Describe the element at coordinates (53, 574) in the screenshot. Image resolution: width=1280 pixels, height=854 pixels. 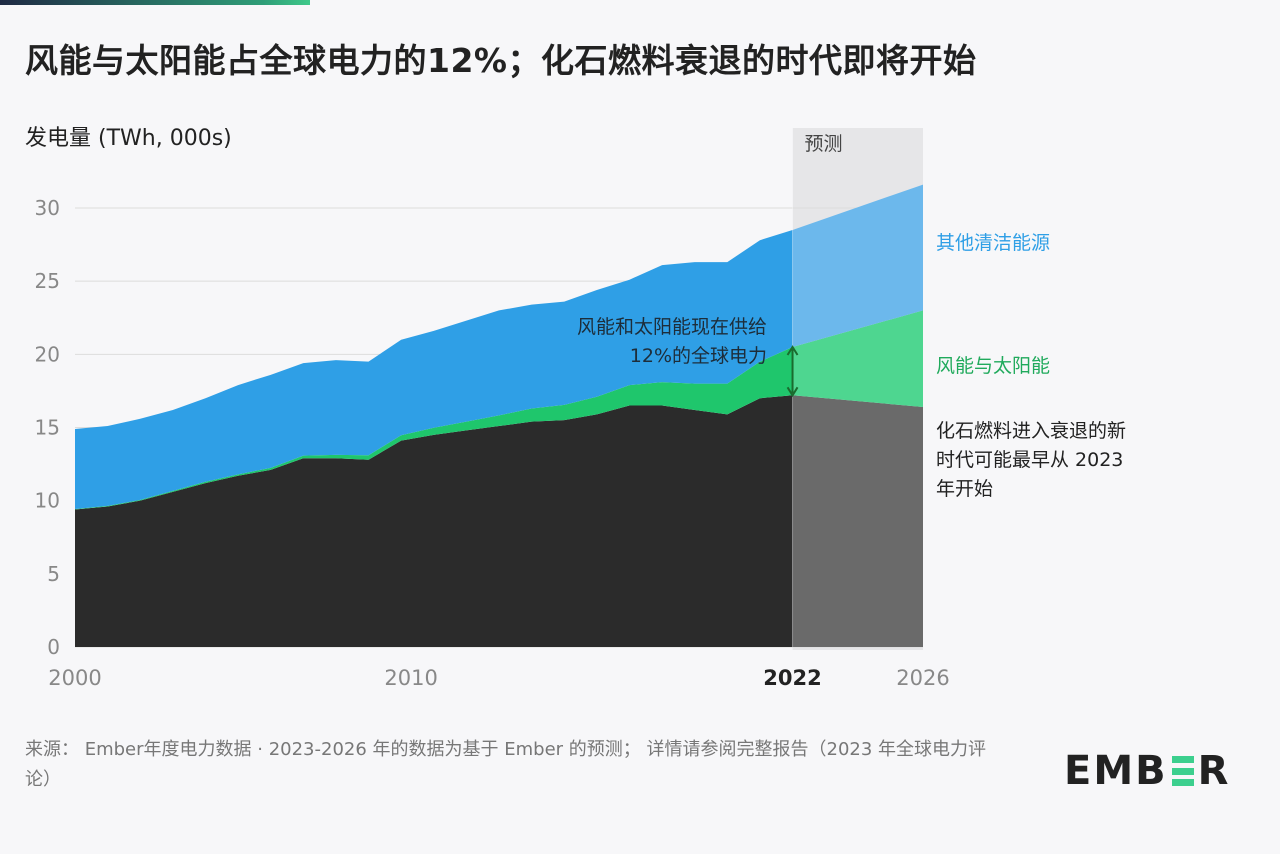
I see `y-tick-label: 5` at that location.